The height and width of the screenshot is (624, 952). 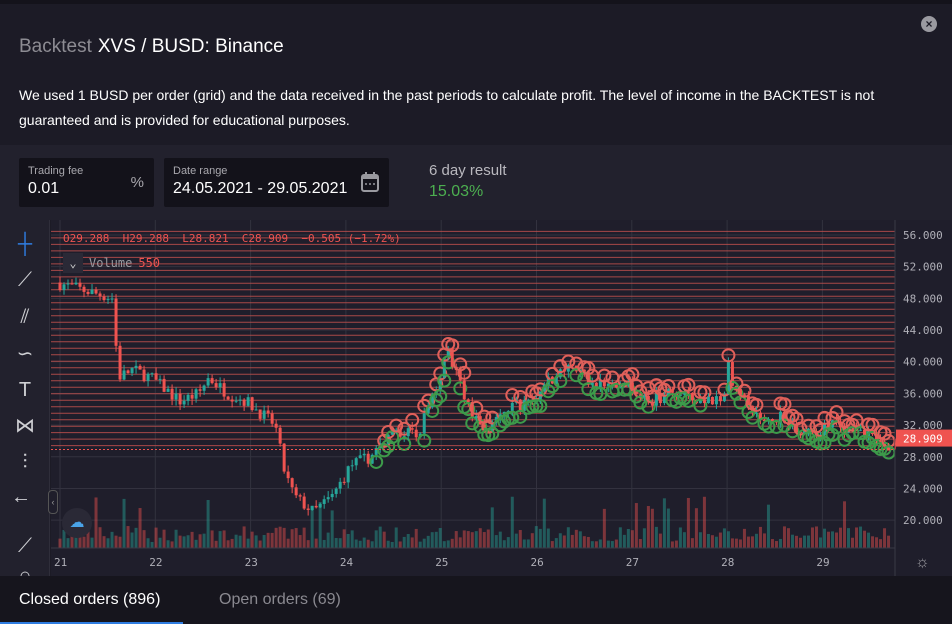 I want to click on time-tick-label: 21, so click(x=60, y=562).